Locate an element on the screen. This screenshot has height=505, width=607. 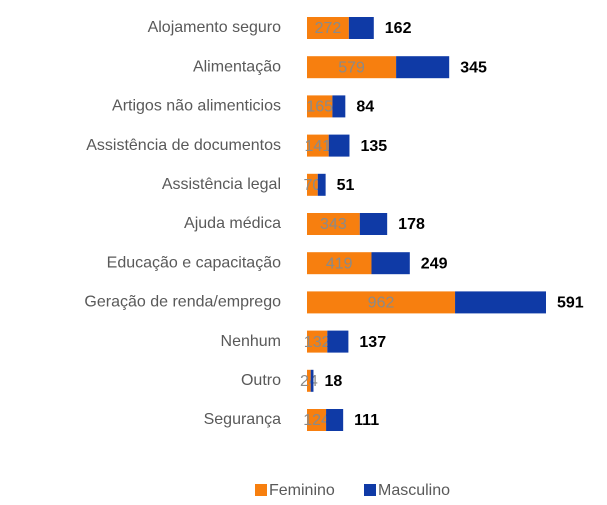
data-label: 591 is located at coordinates (570, 303).